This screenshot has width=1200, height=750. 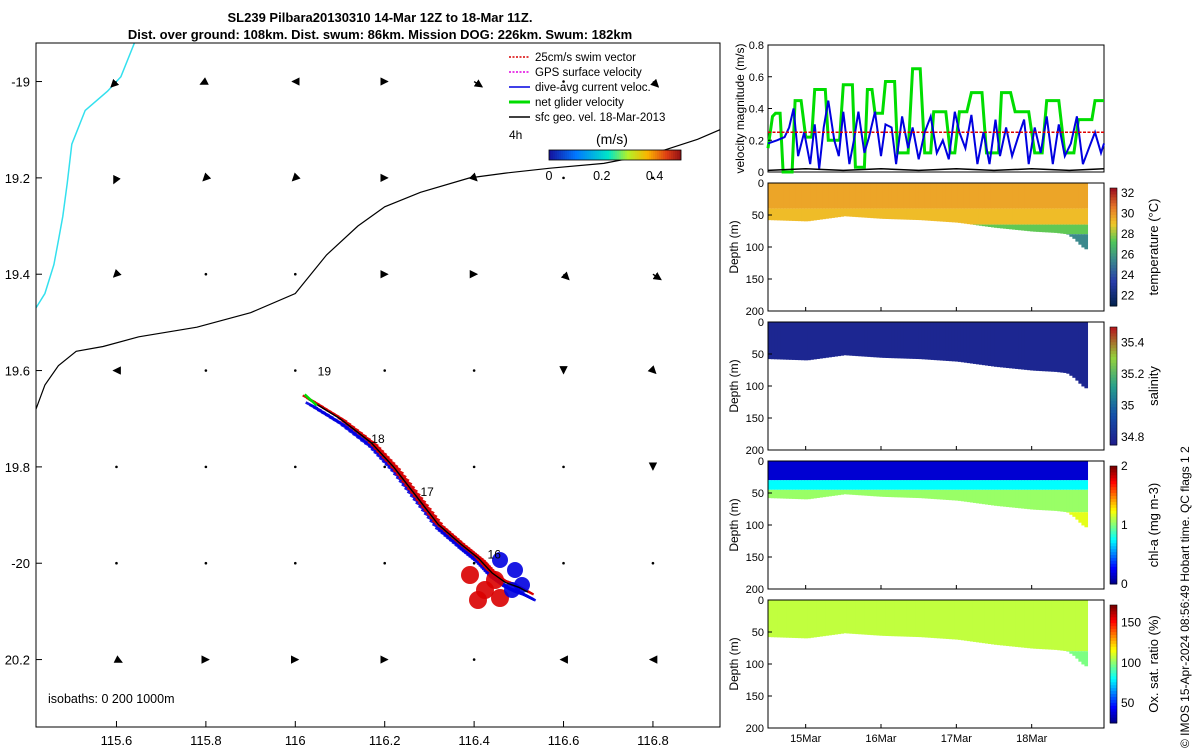 What do you see at coordinates (1113, 386) in the screenshot?
I see `salinity-colorbar-frame` at bounding box center [1113, 386].